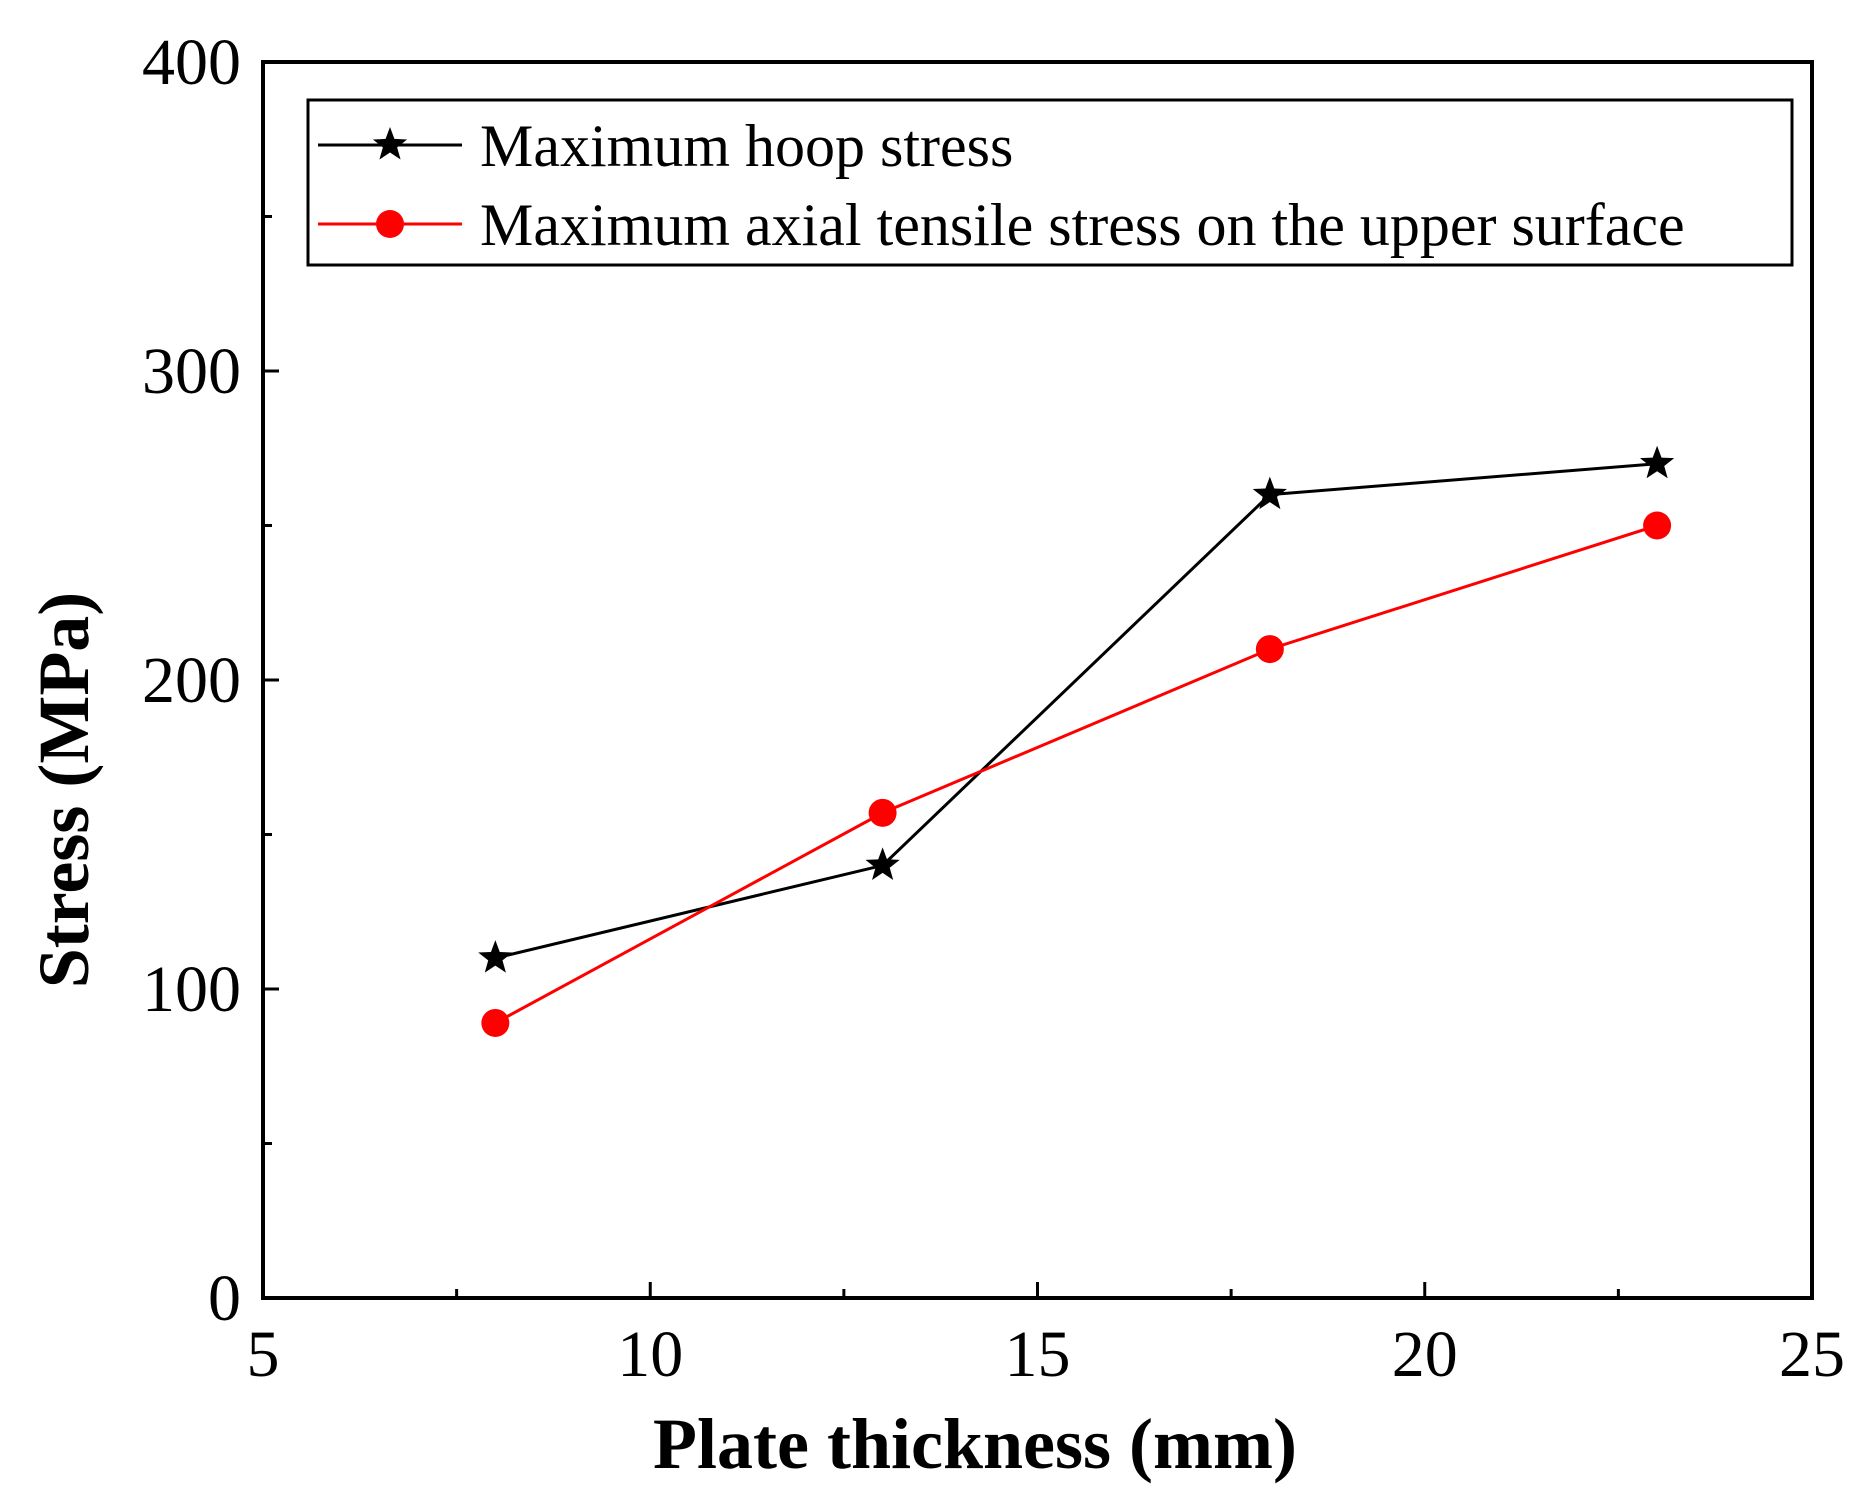  I want to click on legend-marker-axial, so click(390, 224).